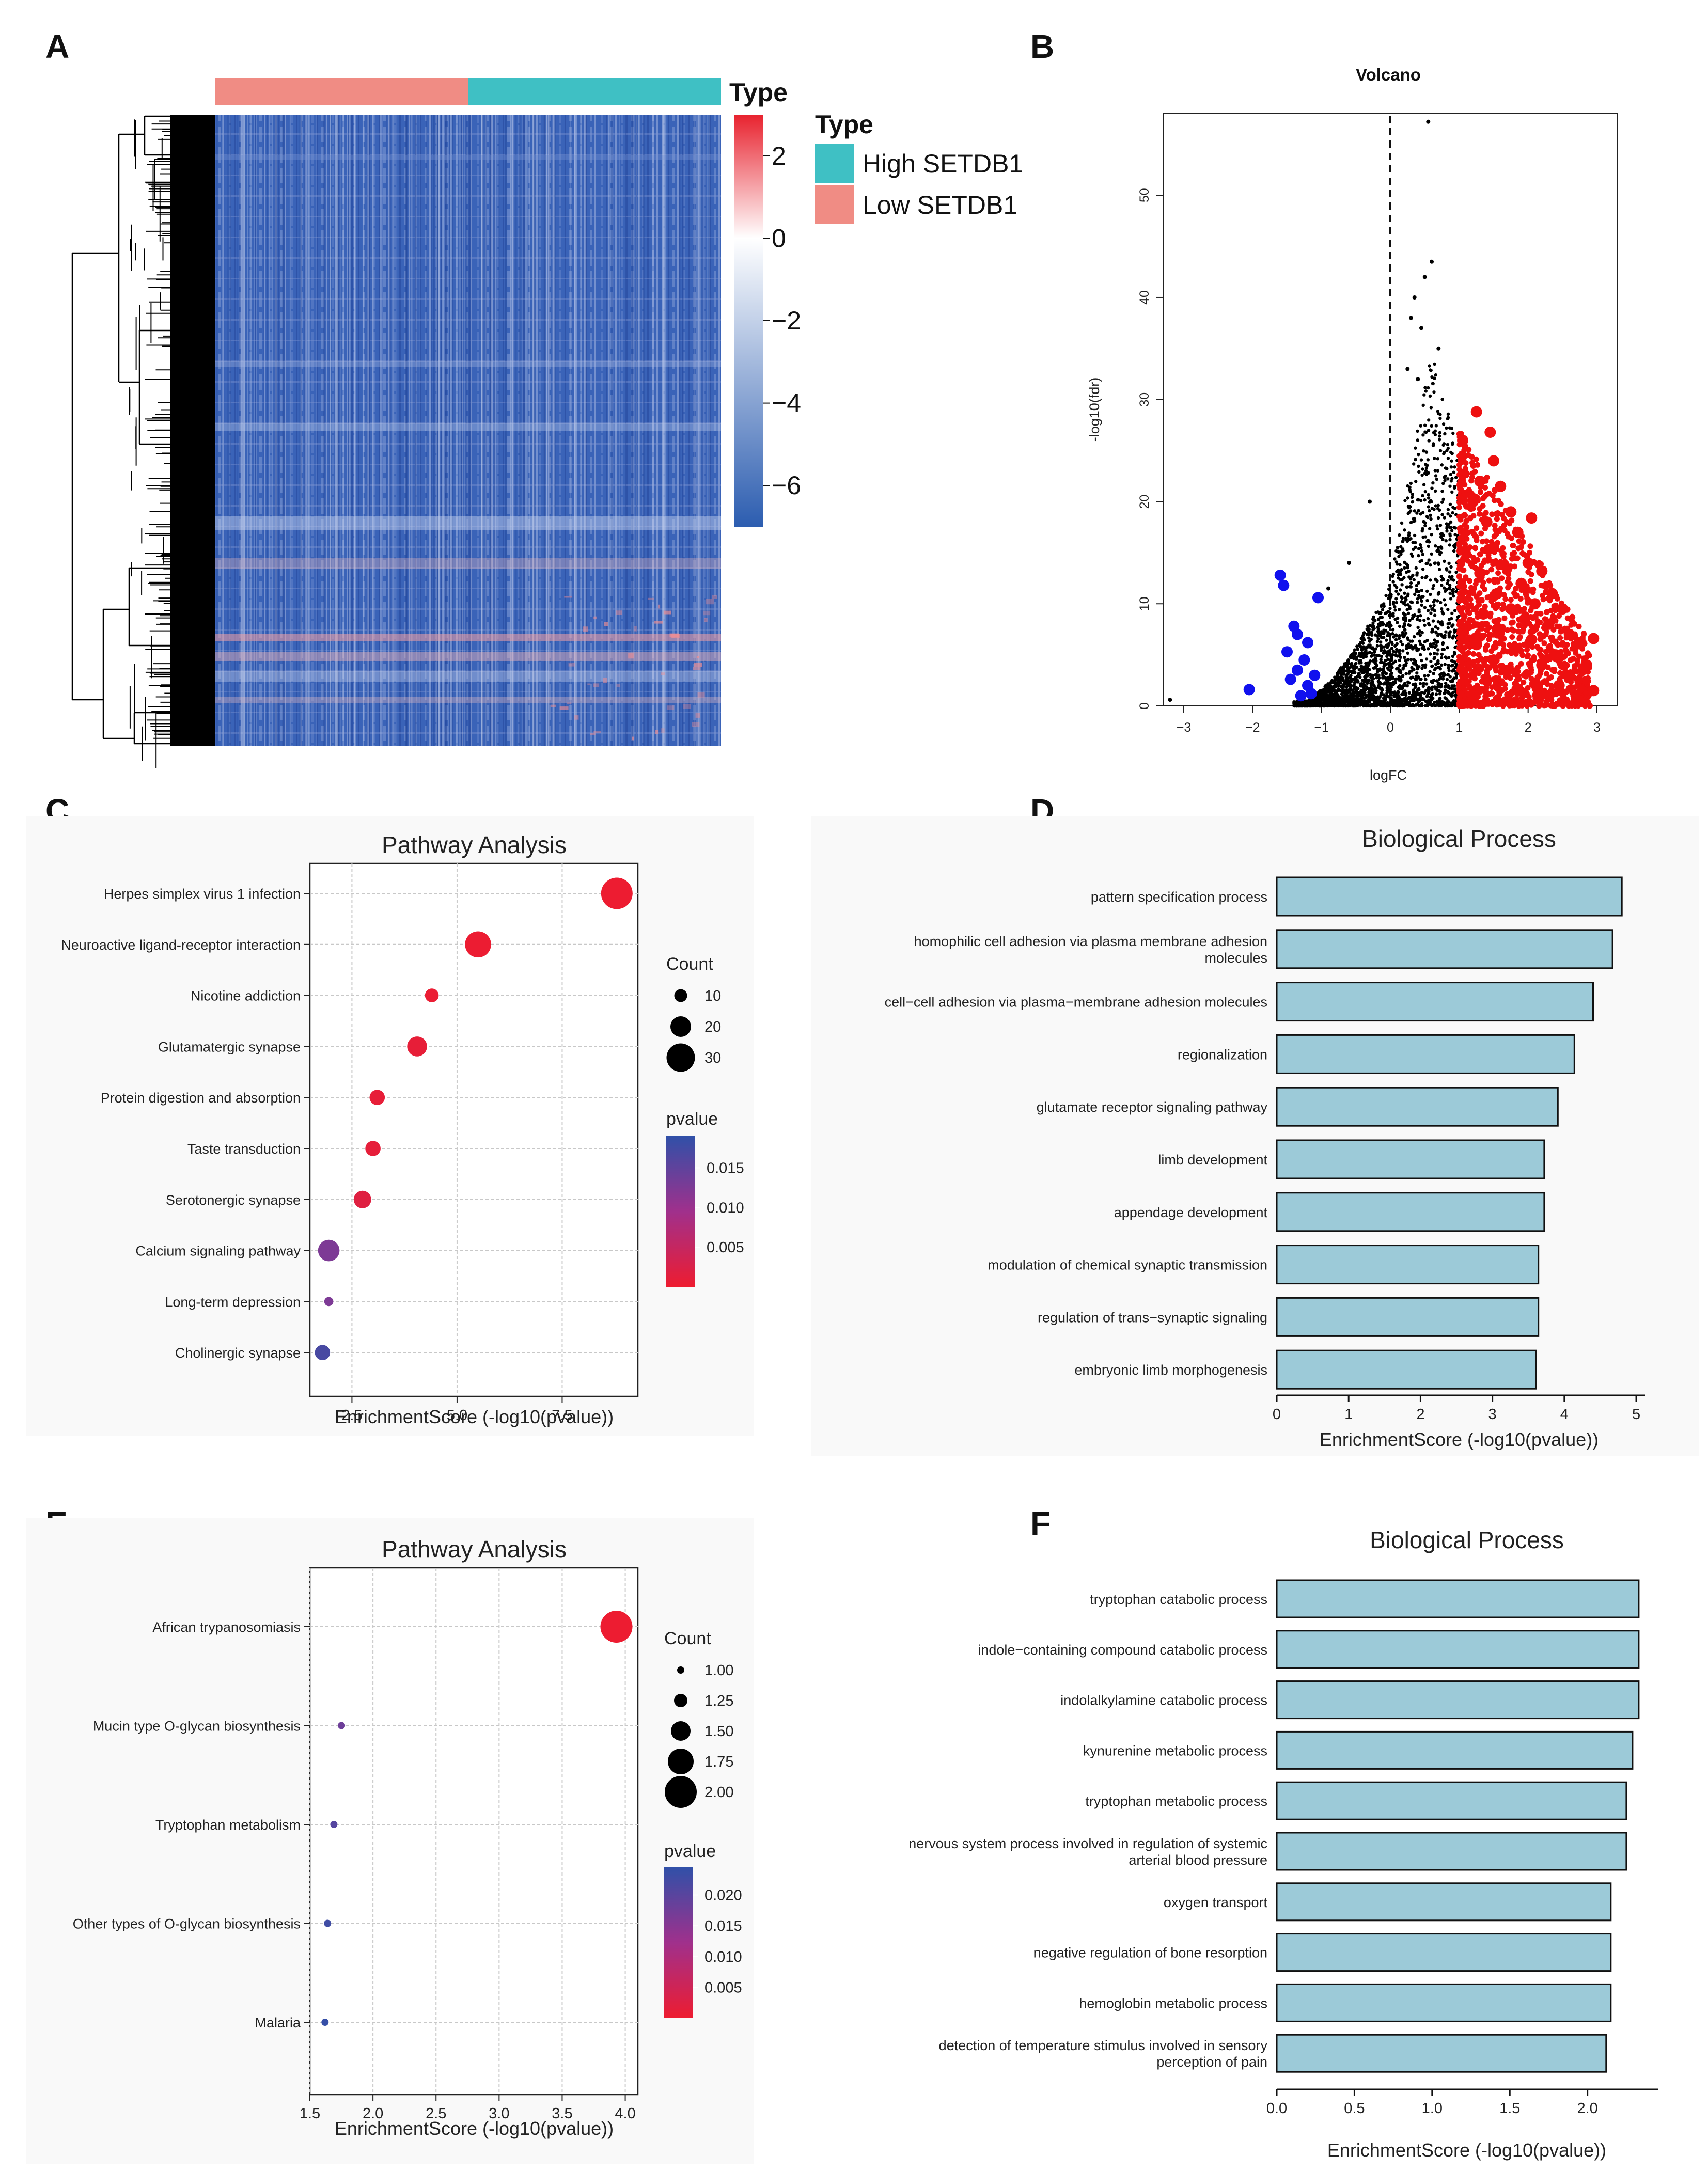 Image resolution: width=1708 pixels, height=2172 pixels. I want to click on pvalue-tick-label: 0.020, so click(723, 1896).